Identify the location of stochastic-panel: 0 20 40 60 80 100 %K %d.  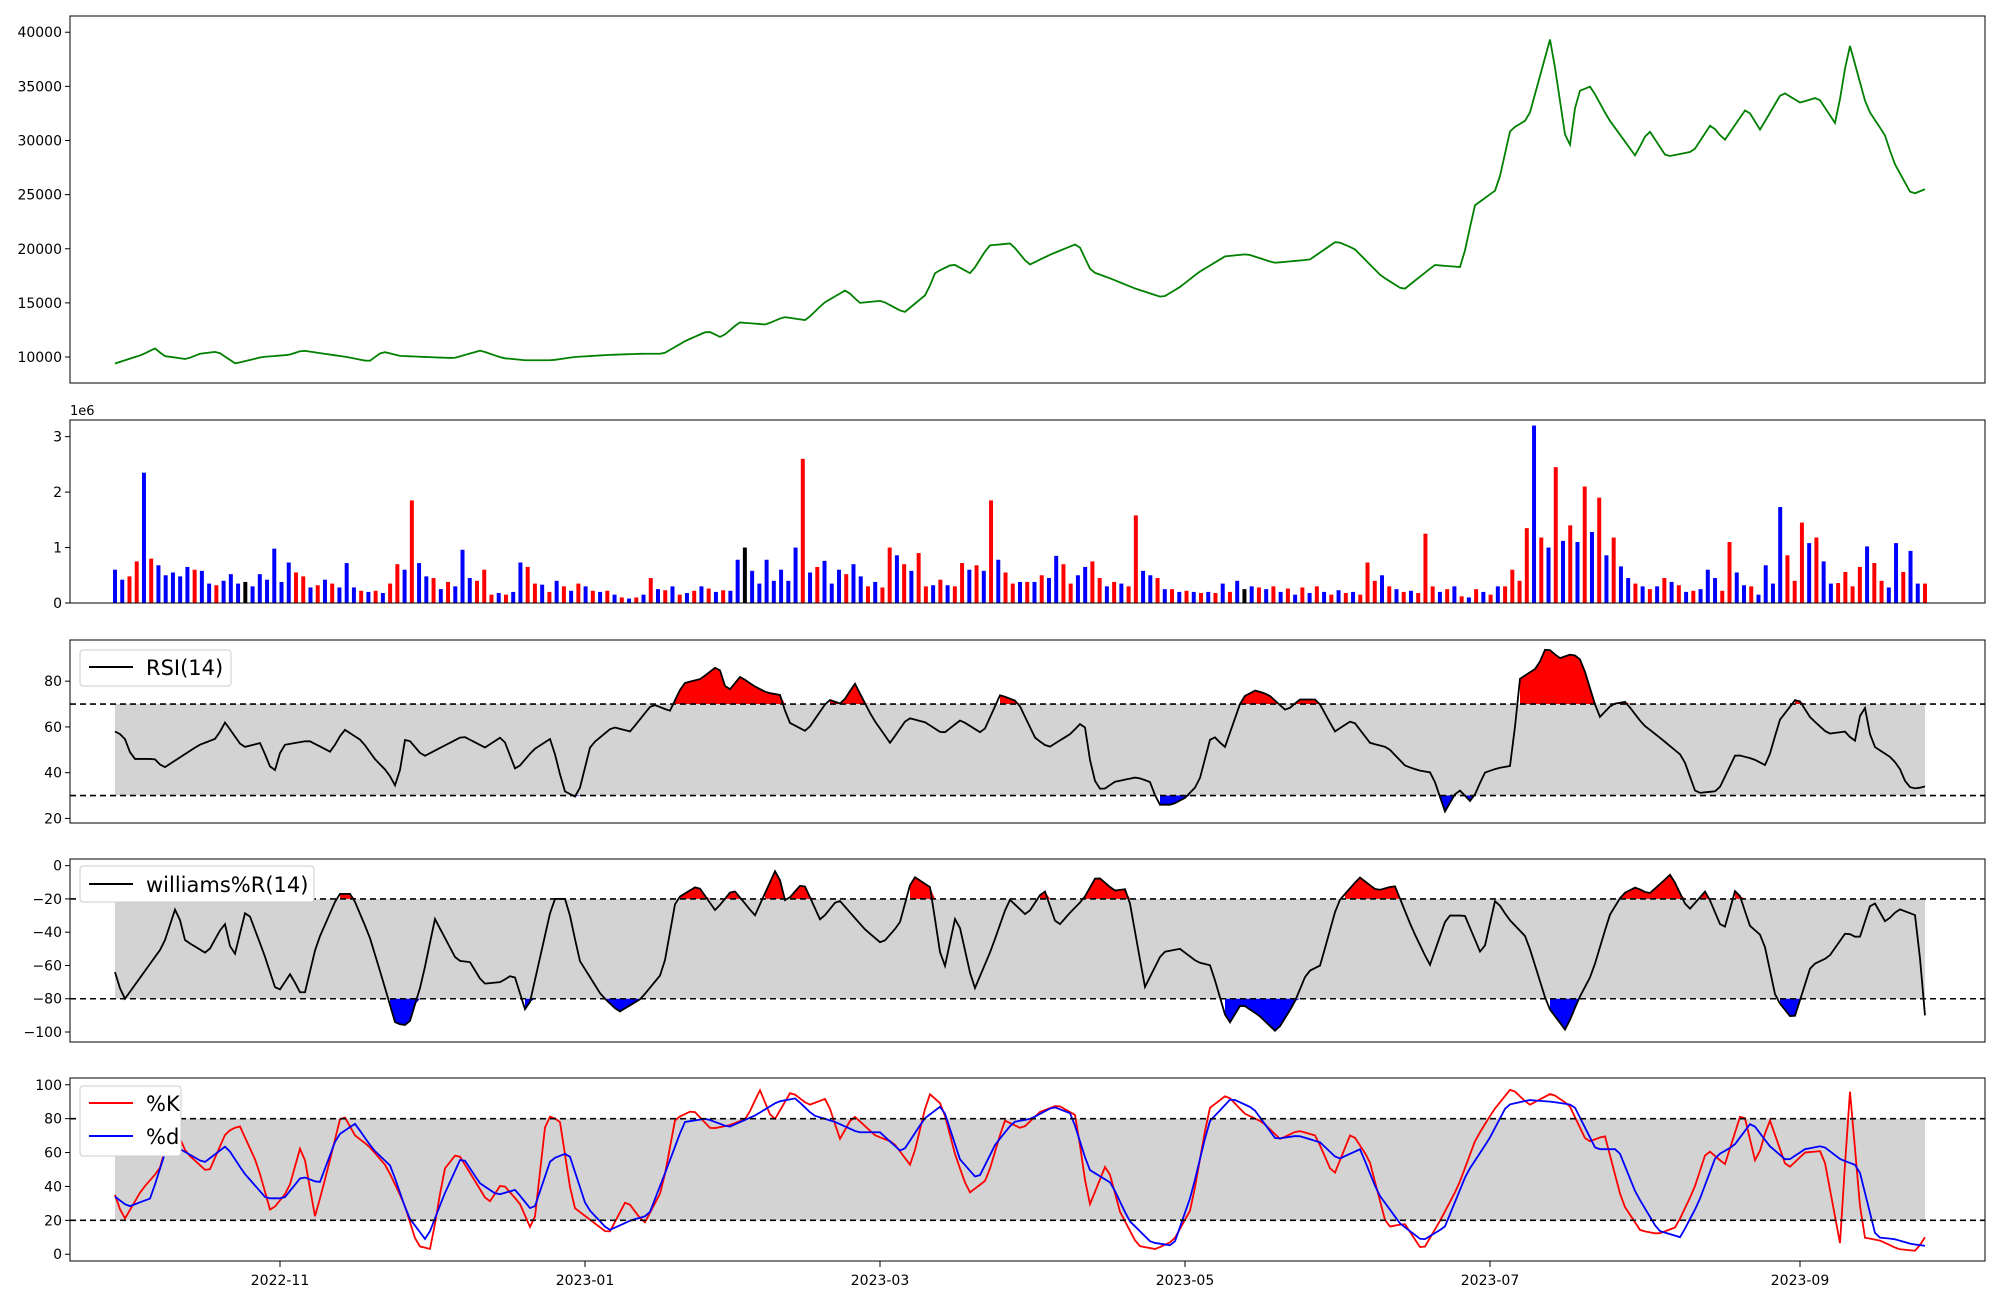
(1010, 1170).